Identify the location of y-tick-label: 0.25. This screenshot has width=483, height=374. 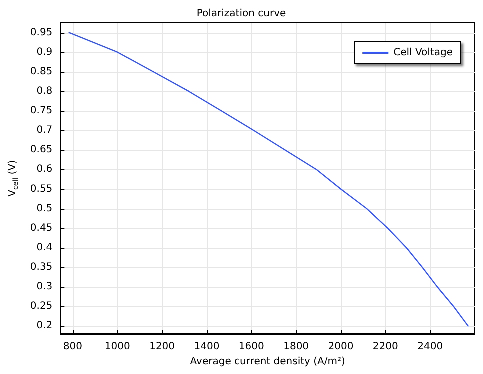
(41, 306).